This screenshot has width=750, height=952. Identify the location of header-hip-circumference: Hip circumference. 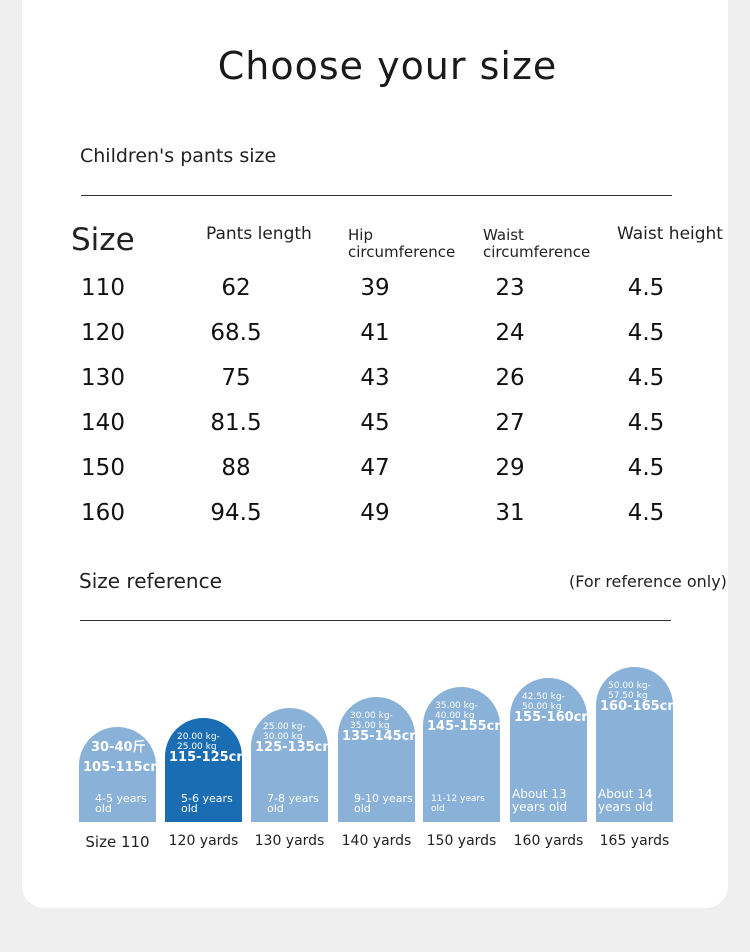
(402, 243).